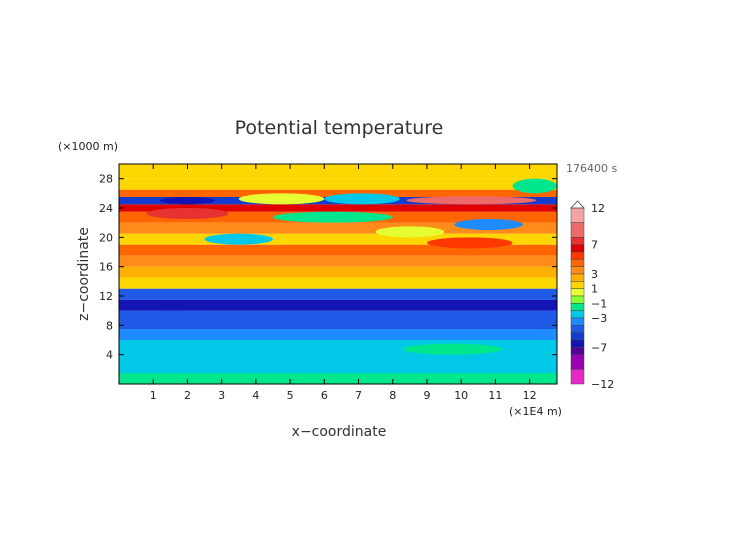 Image resolution: width=752 pixels, height=537 pixels. What do you see at coordinates (591, 168) in the screenshot?
I see `time-label: 176400 s` at bounding box center [591, 168].